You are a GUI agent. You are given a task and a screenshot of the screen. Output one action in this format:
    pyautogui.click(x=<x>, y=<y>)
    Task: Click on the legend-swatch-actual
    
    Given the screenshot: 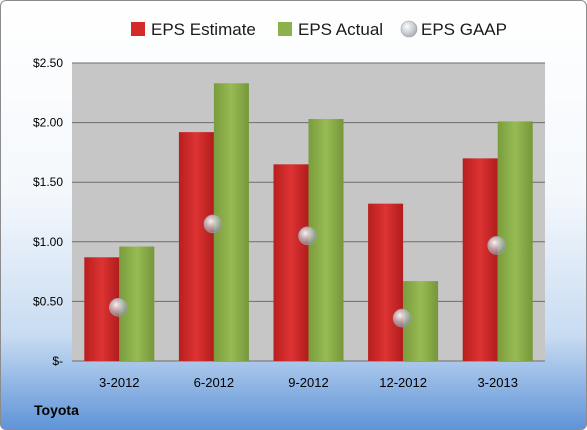 What is the action you would take?
    pyautogui.click(x=285, y=29)
    